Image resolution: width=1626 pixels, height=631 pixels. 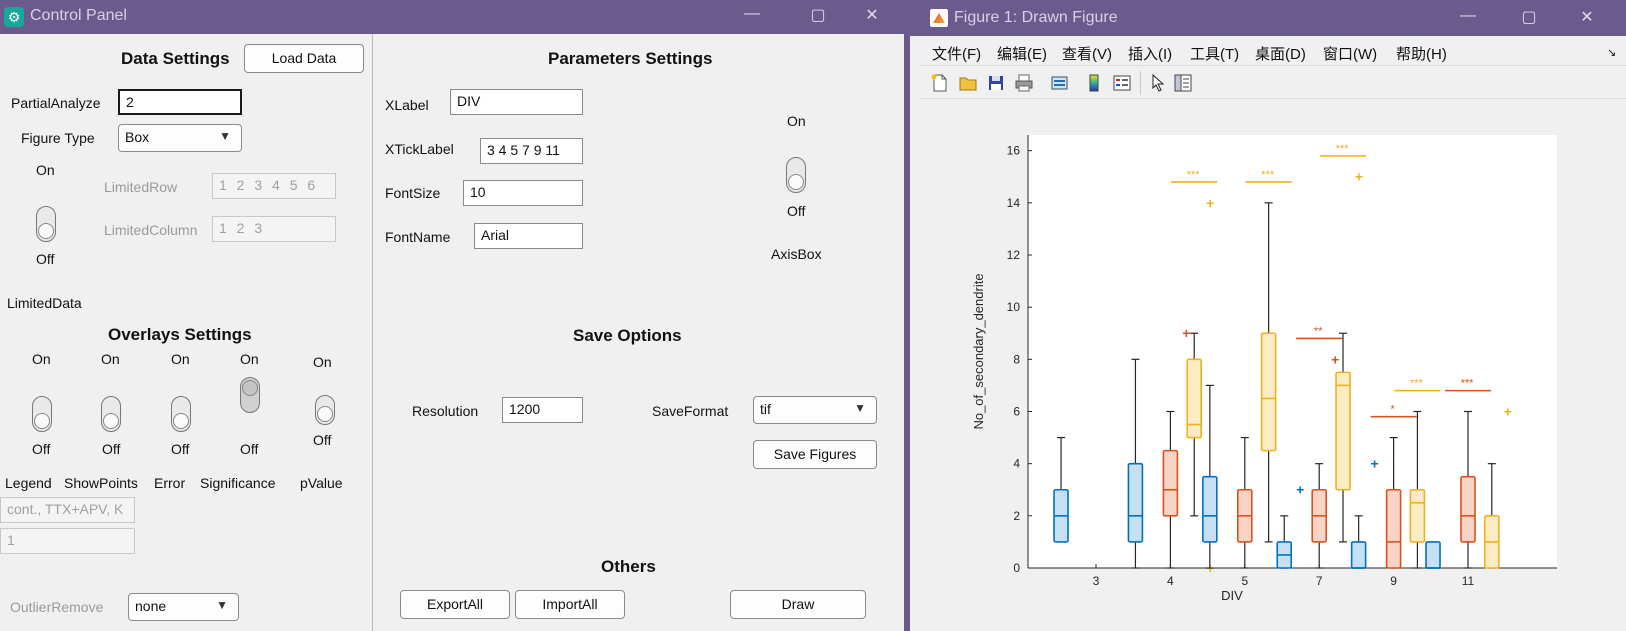 I want to click on pvalue-on-label: On, so click(x=322, y=362).